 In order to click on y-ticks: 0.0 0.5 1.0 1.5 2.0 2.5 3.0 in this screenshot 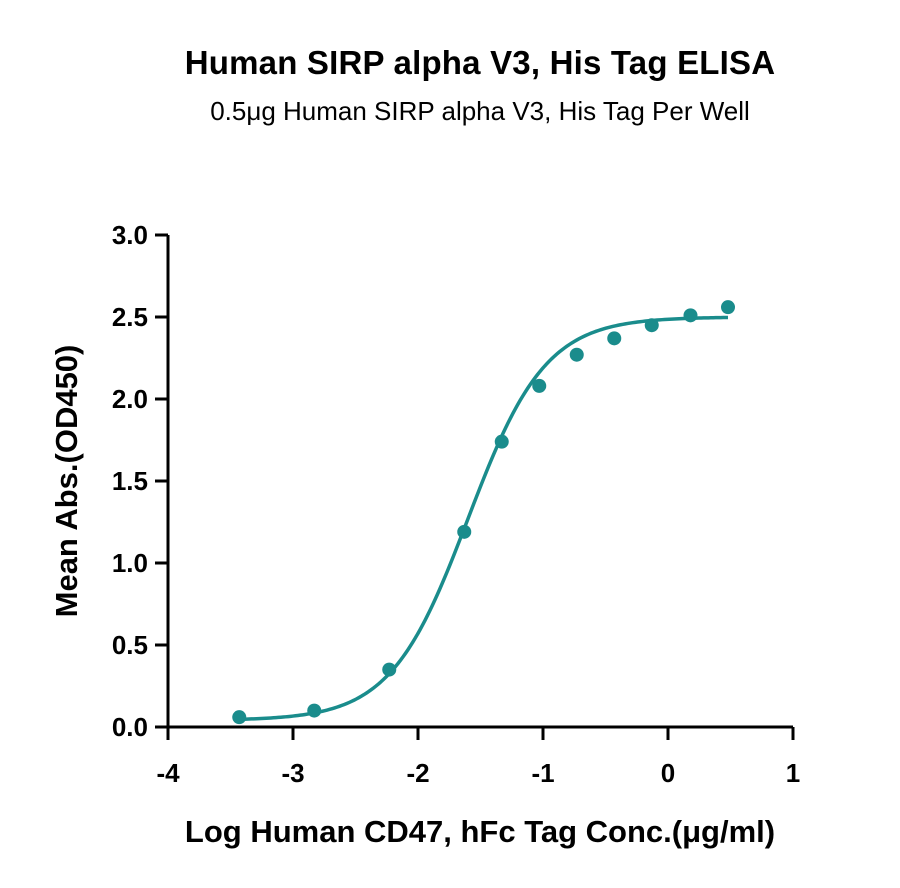, I will do `click(140, 481)`.